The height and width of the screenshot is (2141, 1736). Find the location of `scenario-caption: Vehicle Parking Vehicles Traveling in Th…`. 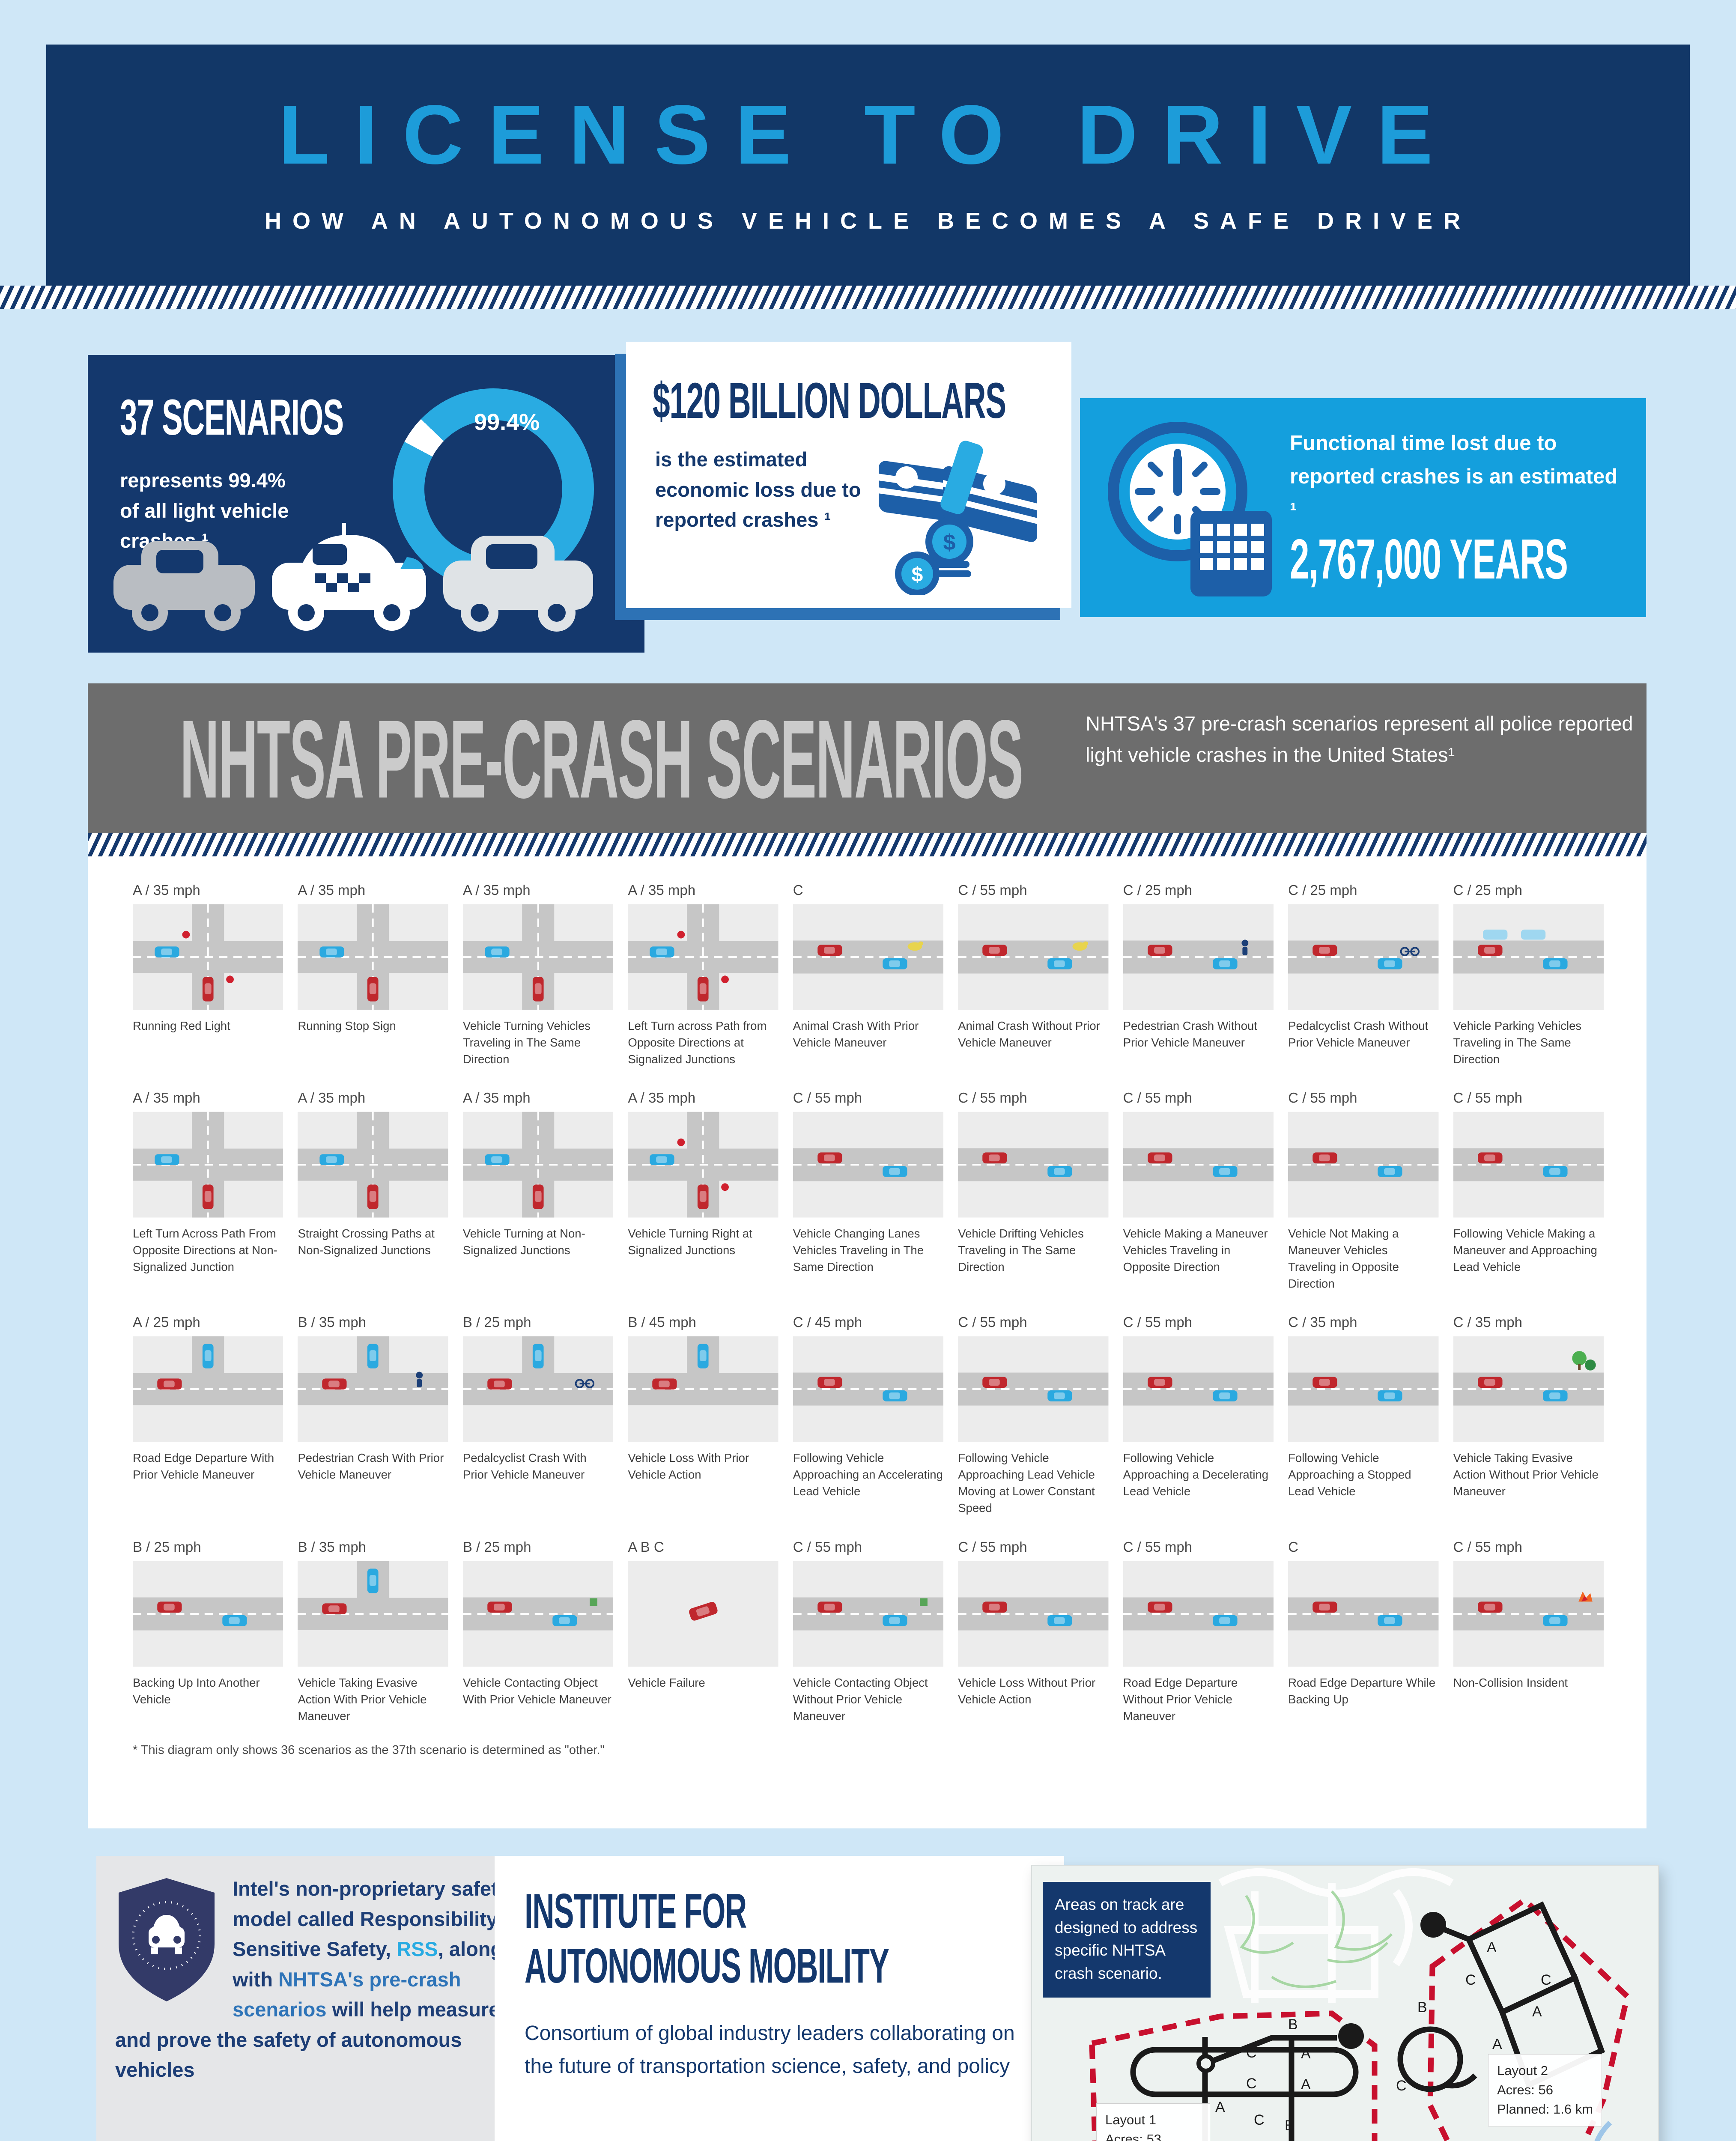

scenario-caption: Vehicle Parking Vehicles Traveling in Th… is located at coordinates (1517, 1042).